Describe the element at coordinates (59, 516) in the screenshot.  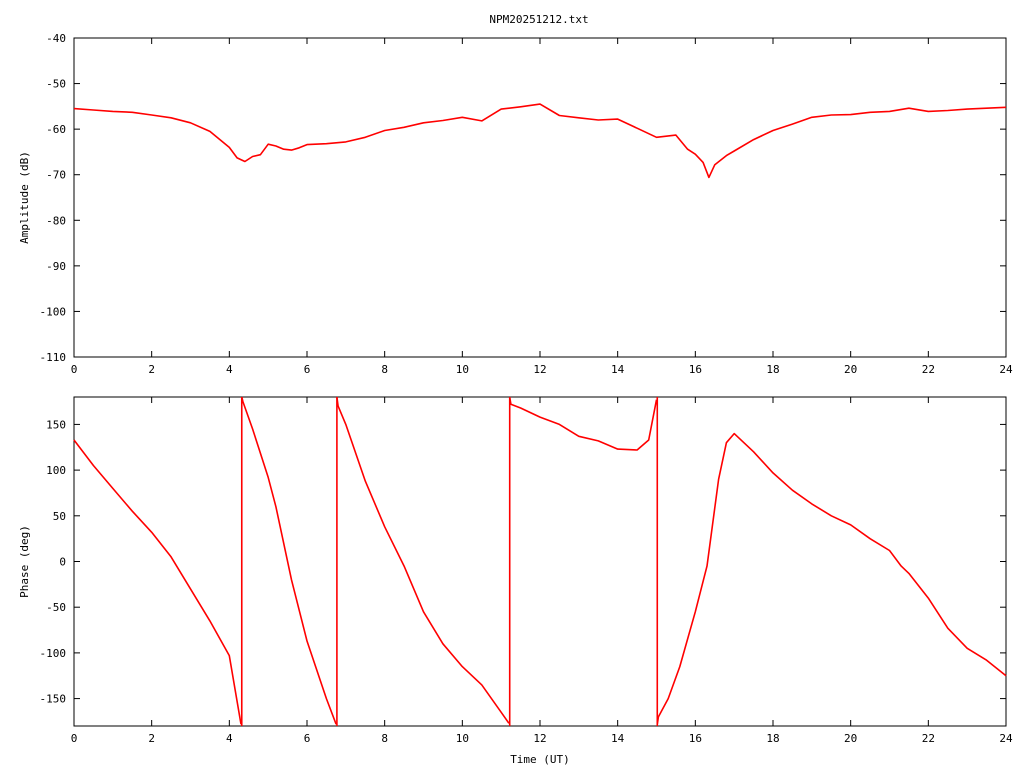
I see `y-tick-label: 50` at that location.